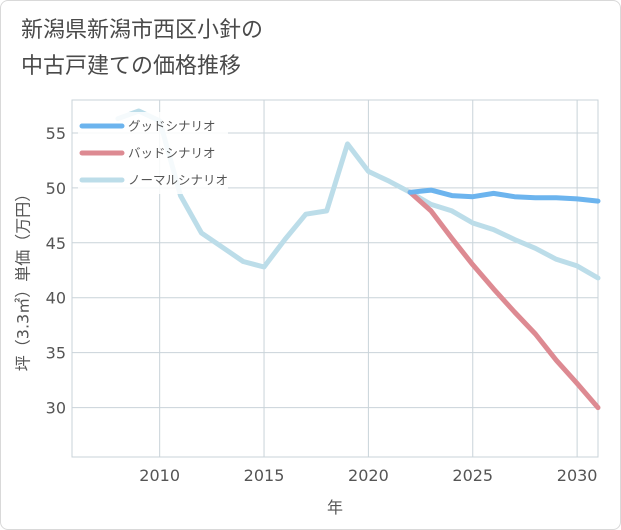  Describe the element at coordinates (178, 180) in the screenshot. I see `legend-label: ノーマルシナリオ` at that location.